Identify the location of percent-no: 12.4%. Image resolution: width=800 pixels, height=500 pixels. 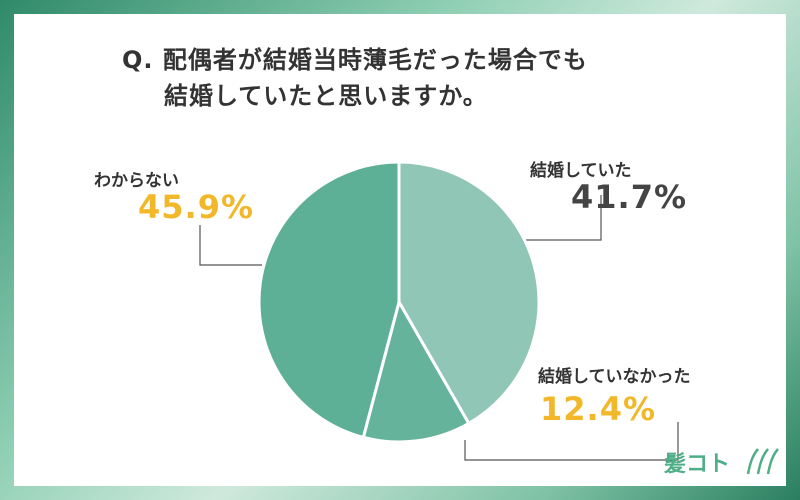
(598, 409).